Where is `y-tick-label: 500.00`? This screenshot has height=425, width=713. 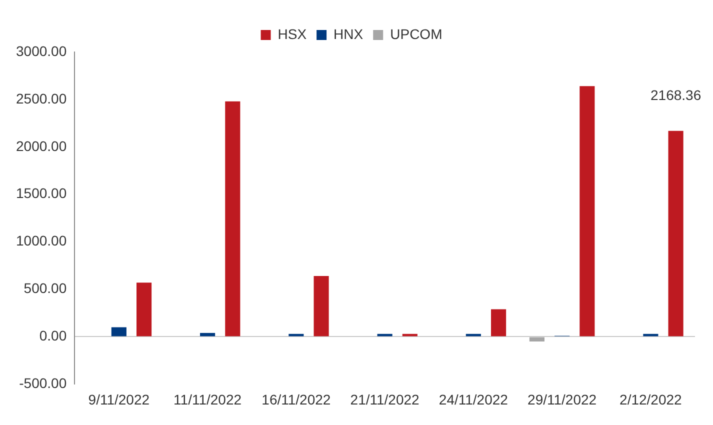 y-tick-label: 500.00 is located at coordinates (45, 288).